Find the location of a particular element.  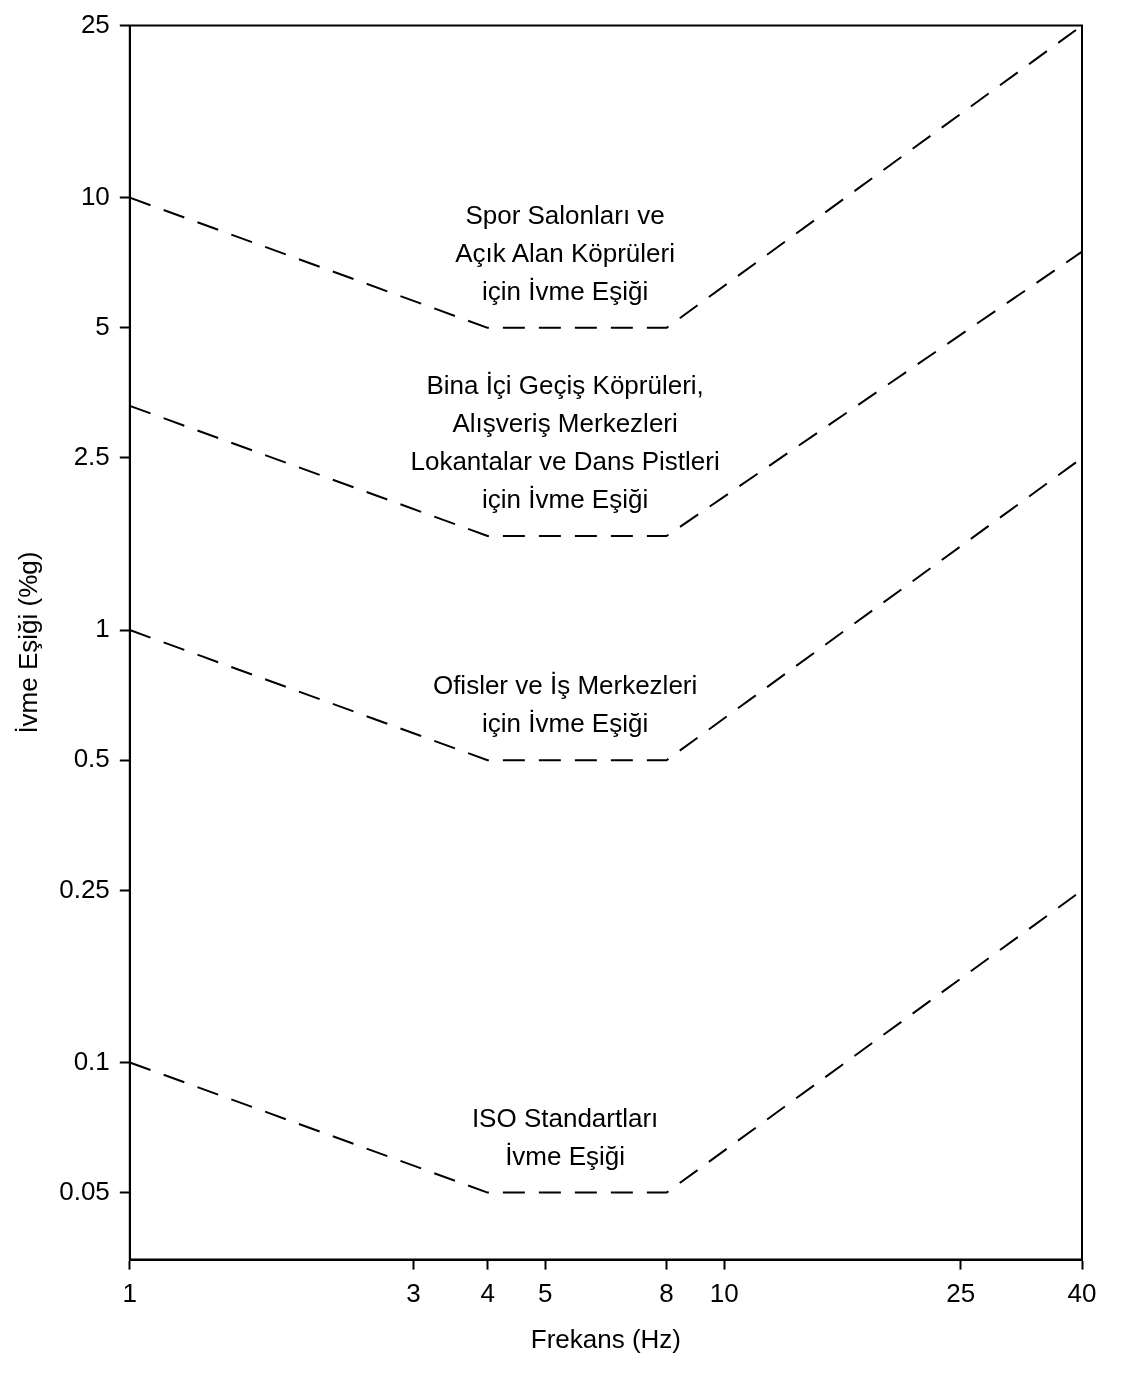

y-tick-label: 0.05 is located at coordinates (84, 1190).